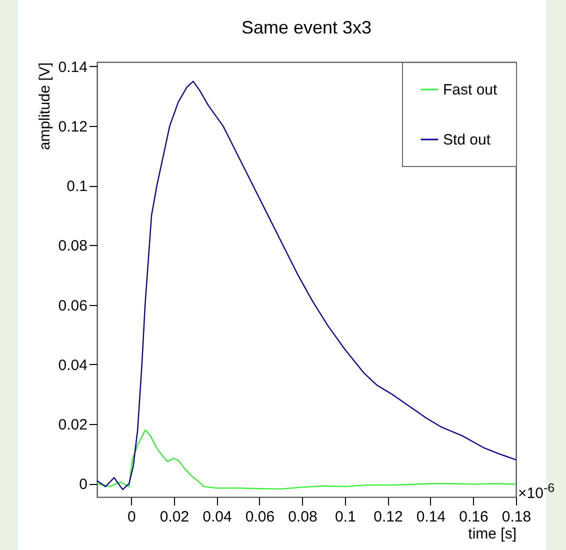 This screenshot has width=566, height=550. Describe the element at coordinates (217, 517) in the screenshot. I see `x-tick-label: 0.04` at that location.